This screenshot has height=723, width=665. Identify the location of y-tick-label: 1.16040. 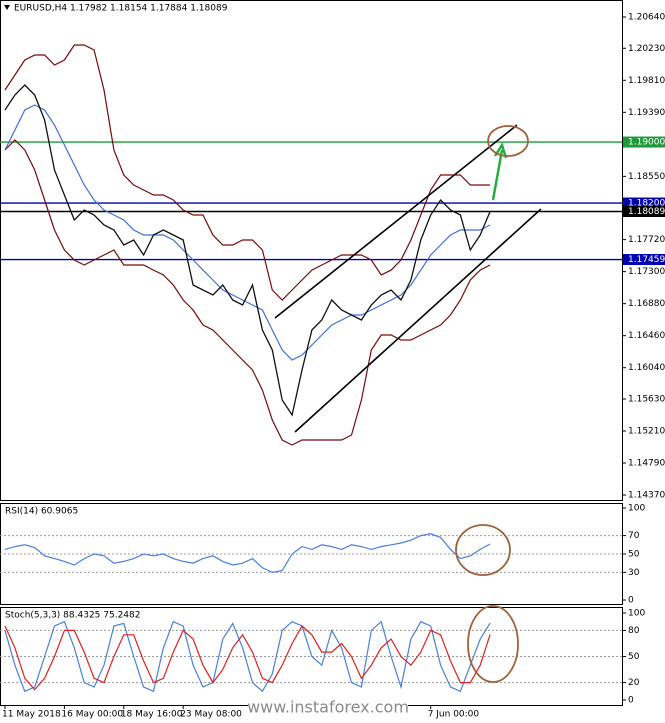
(646, 368).